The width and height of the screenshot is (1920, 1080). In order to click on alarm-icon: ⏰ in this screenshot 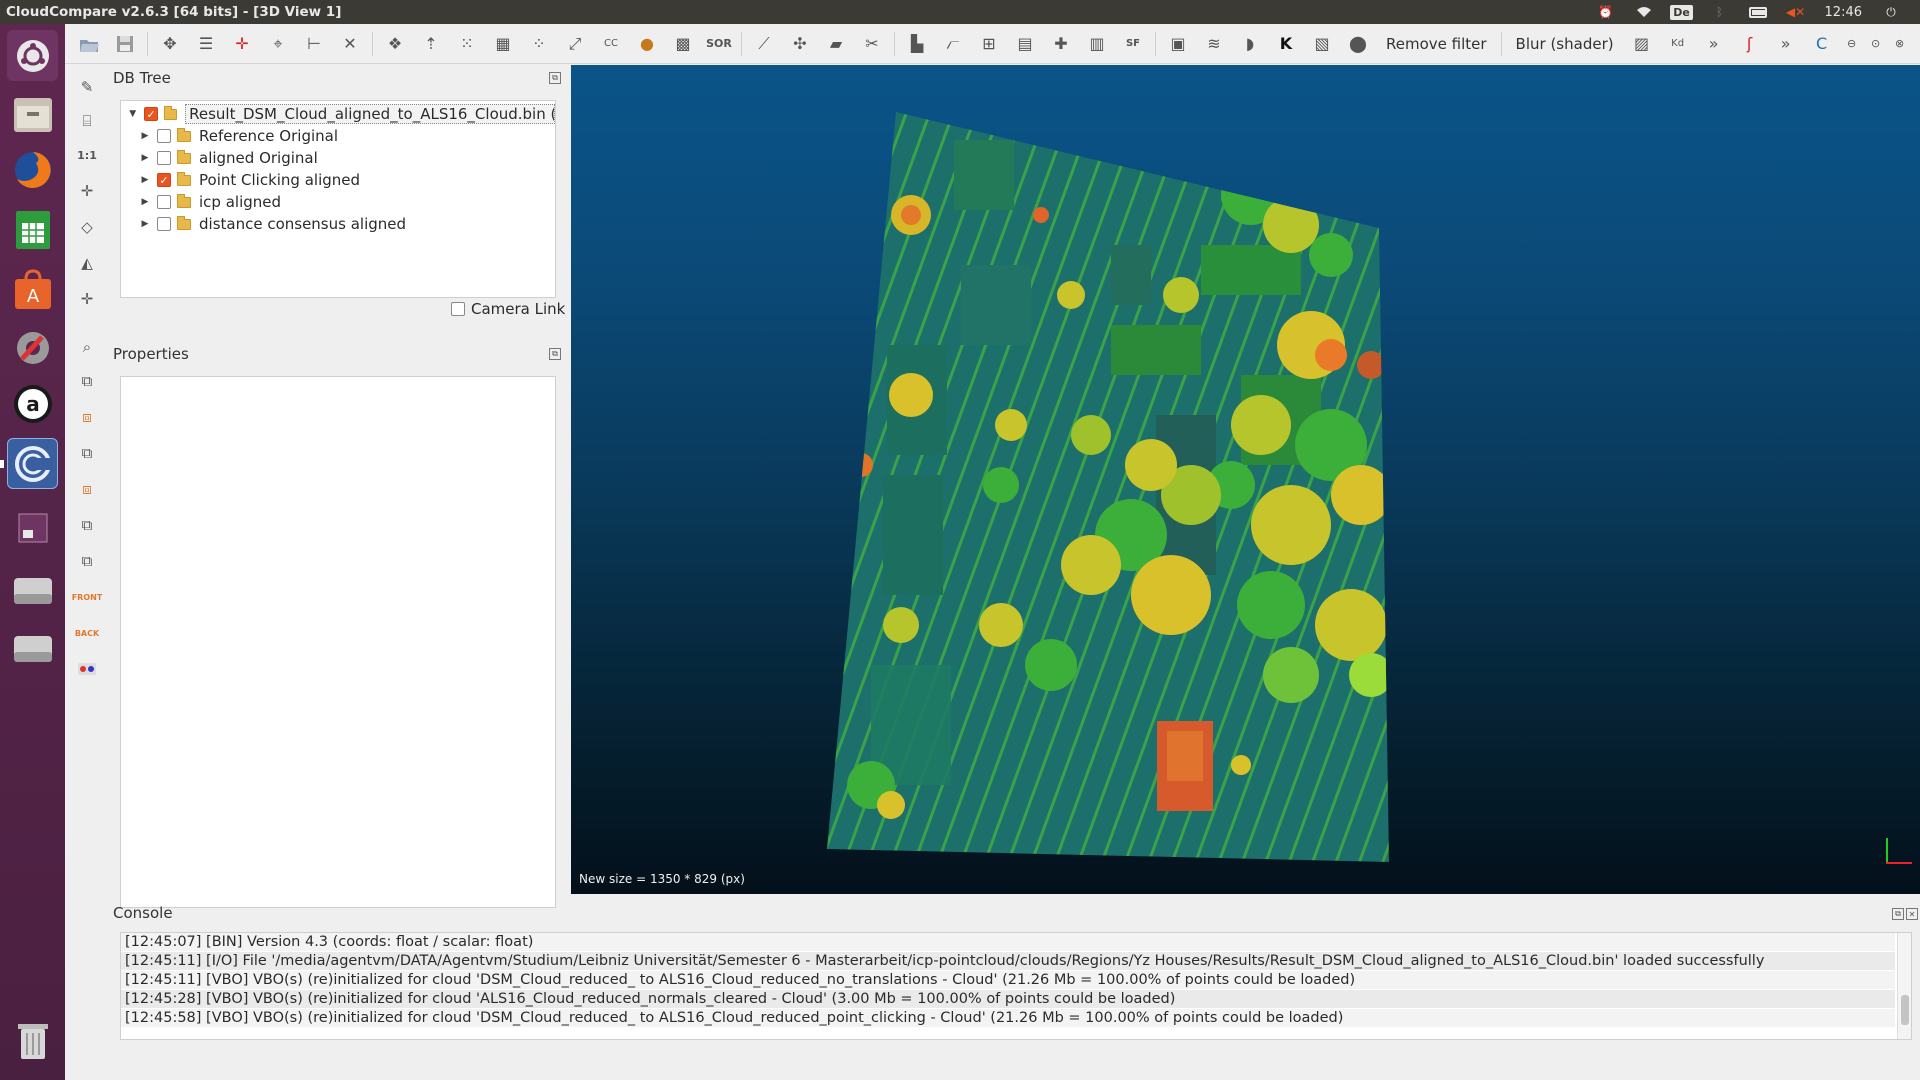, I will do `click(1605, 12)`.